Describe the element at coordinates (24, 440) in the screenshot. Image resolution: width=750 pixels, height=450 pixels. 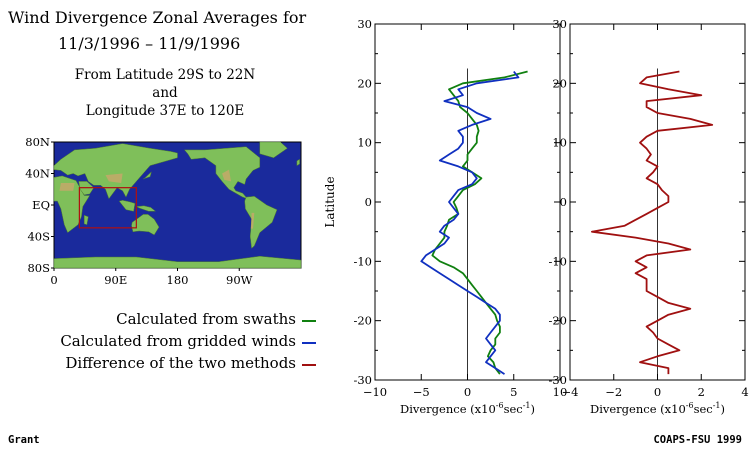
I see `footer-author: Grant` at that location.